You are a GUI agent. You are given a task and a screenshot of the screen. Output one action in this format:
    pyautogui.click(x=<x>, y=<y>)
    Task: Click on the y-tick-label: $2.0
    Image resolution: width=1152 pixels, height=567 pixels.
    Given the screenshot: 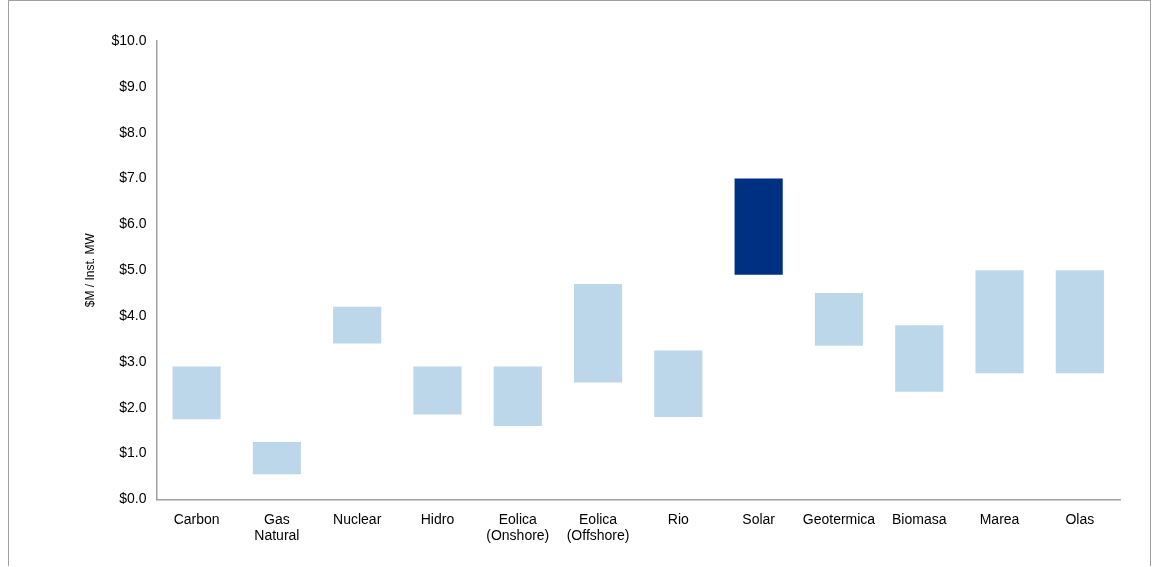 What is the action you would take?
    pyautogui.click(x=133, y=406)
    